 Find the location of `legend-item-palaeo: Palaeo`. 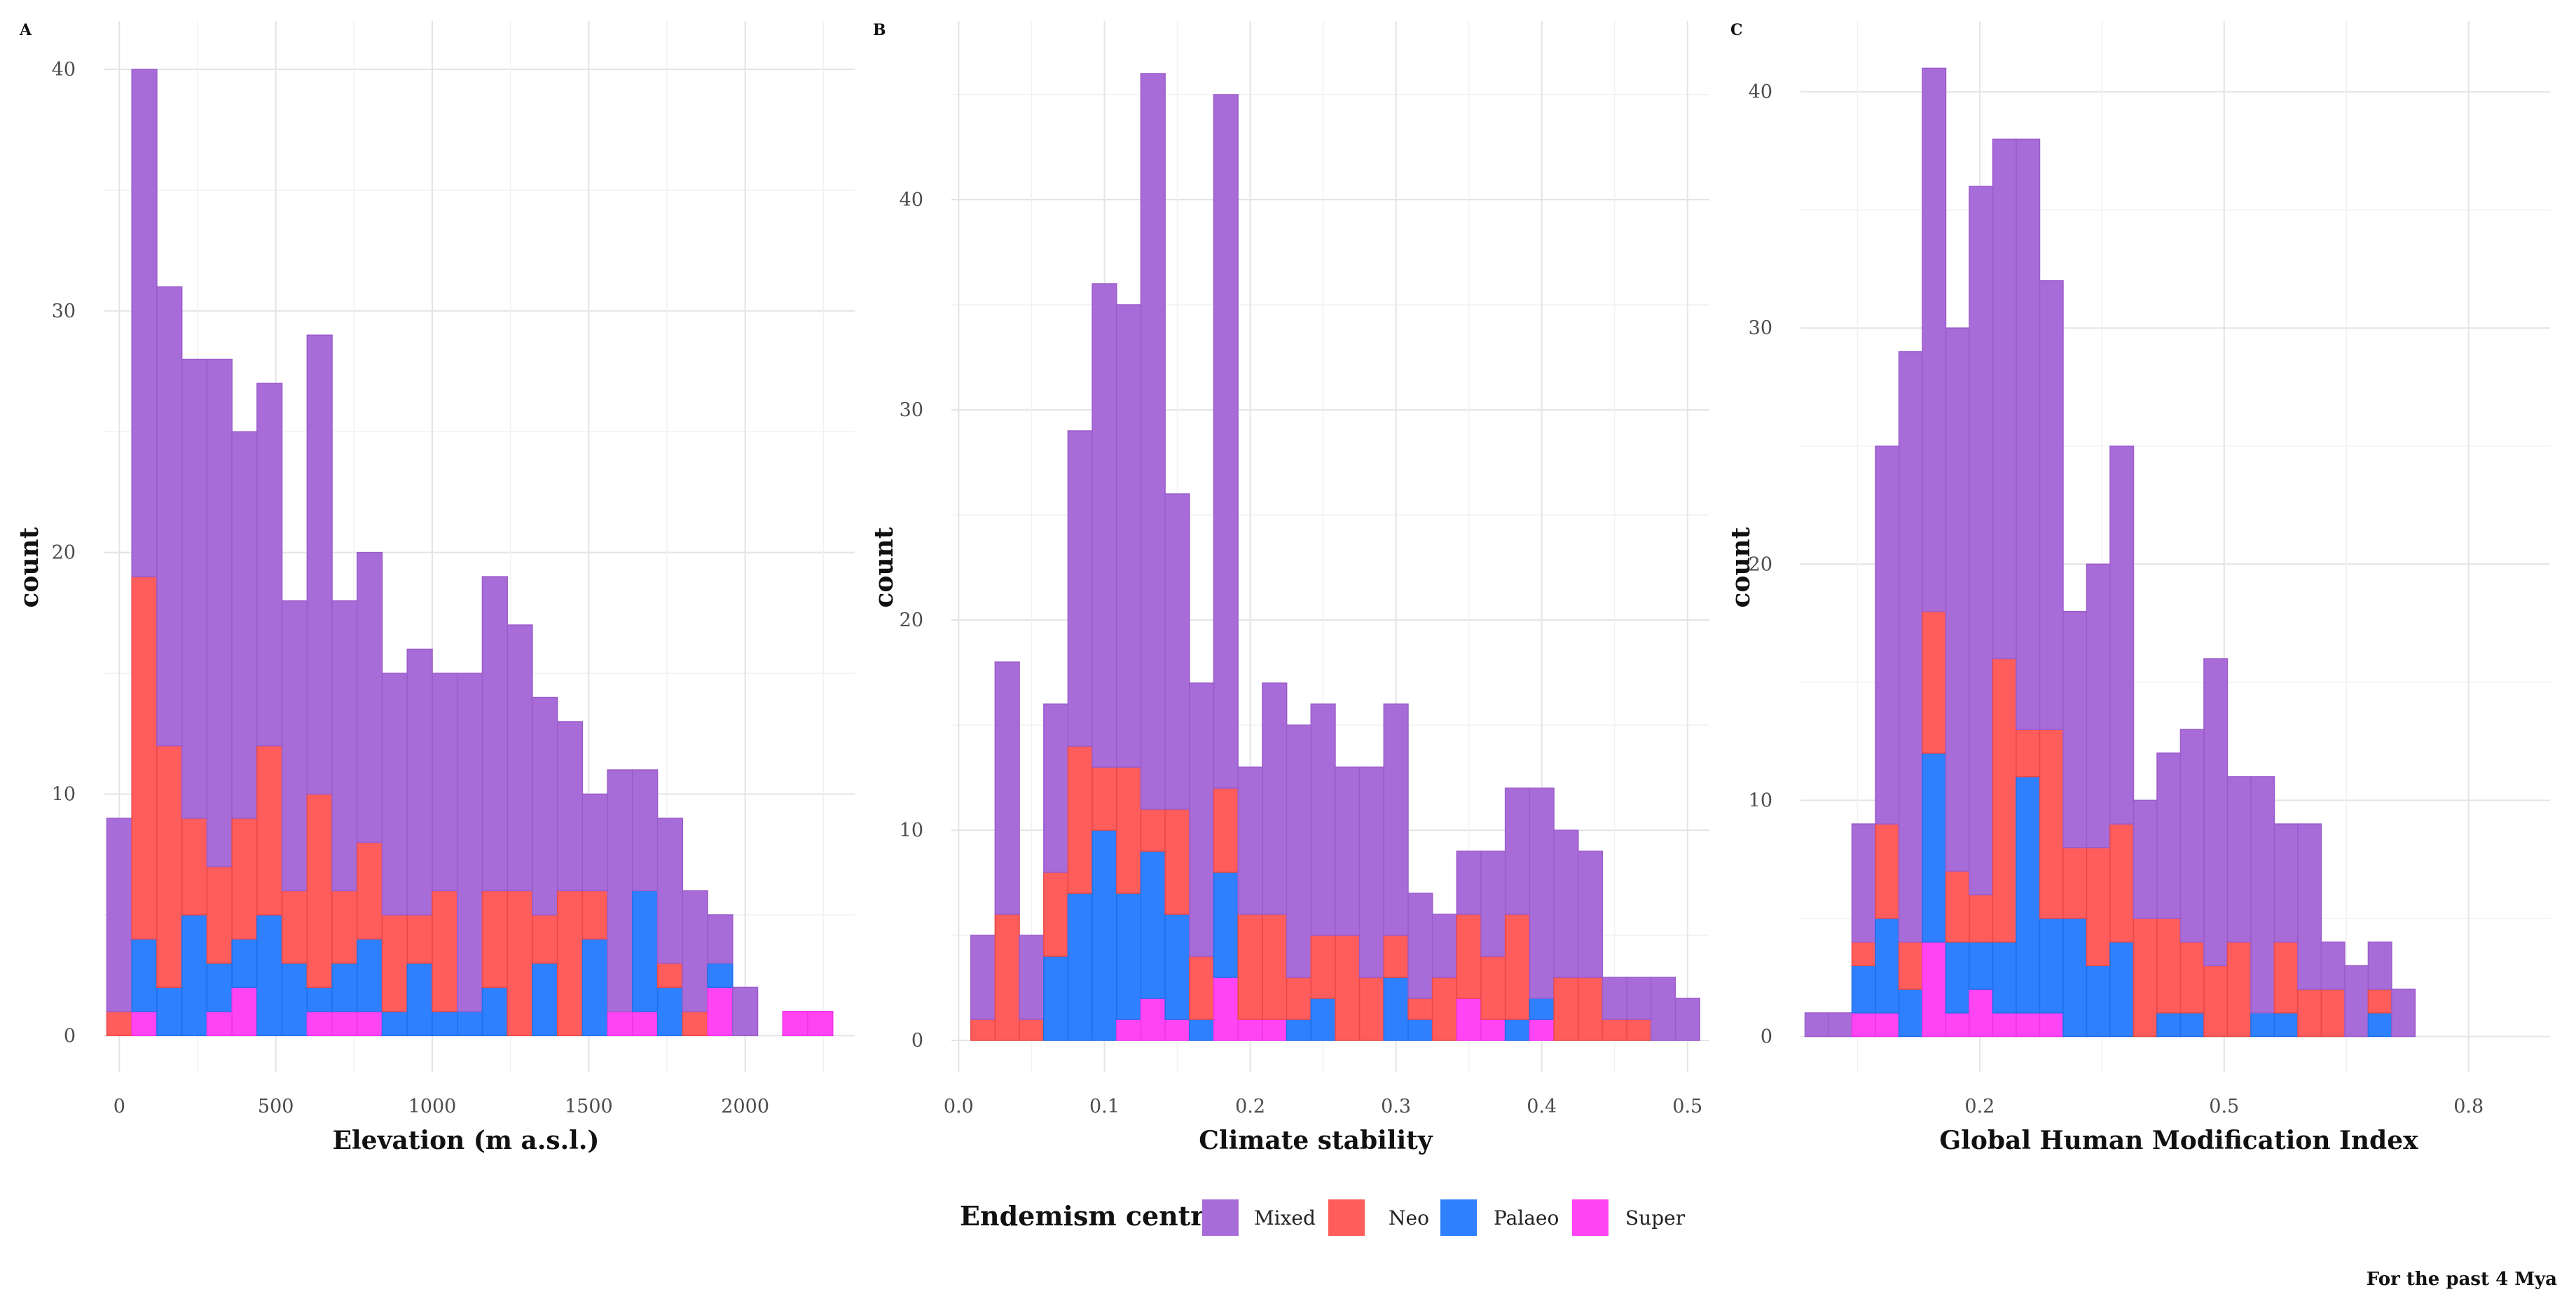

legend-item-palaeo: Palaeo is located at coordinates (1499, 1217).